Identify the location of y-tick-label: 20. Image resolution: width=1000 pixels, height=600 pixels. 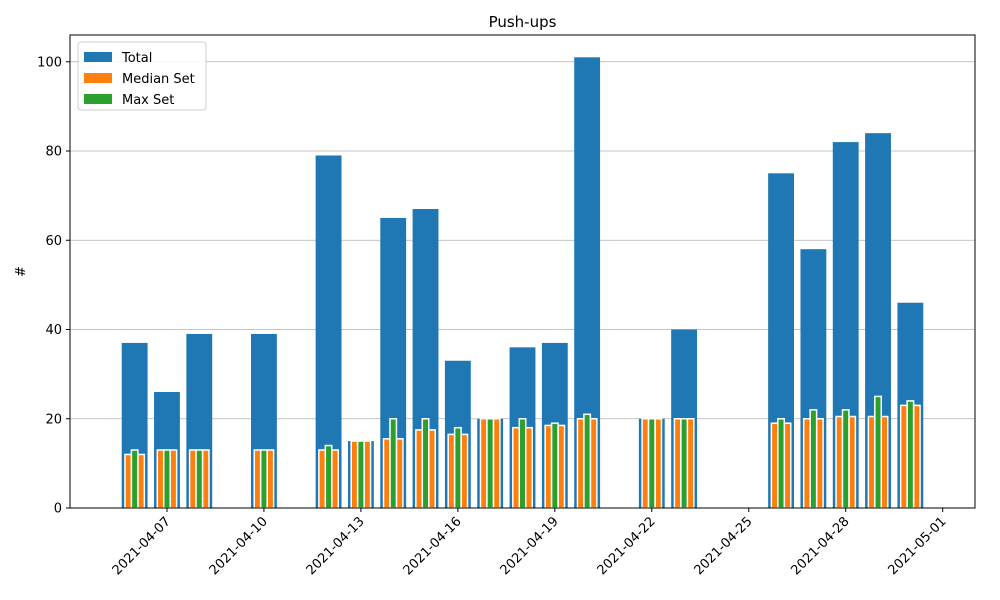
(53, 419).